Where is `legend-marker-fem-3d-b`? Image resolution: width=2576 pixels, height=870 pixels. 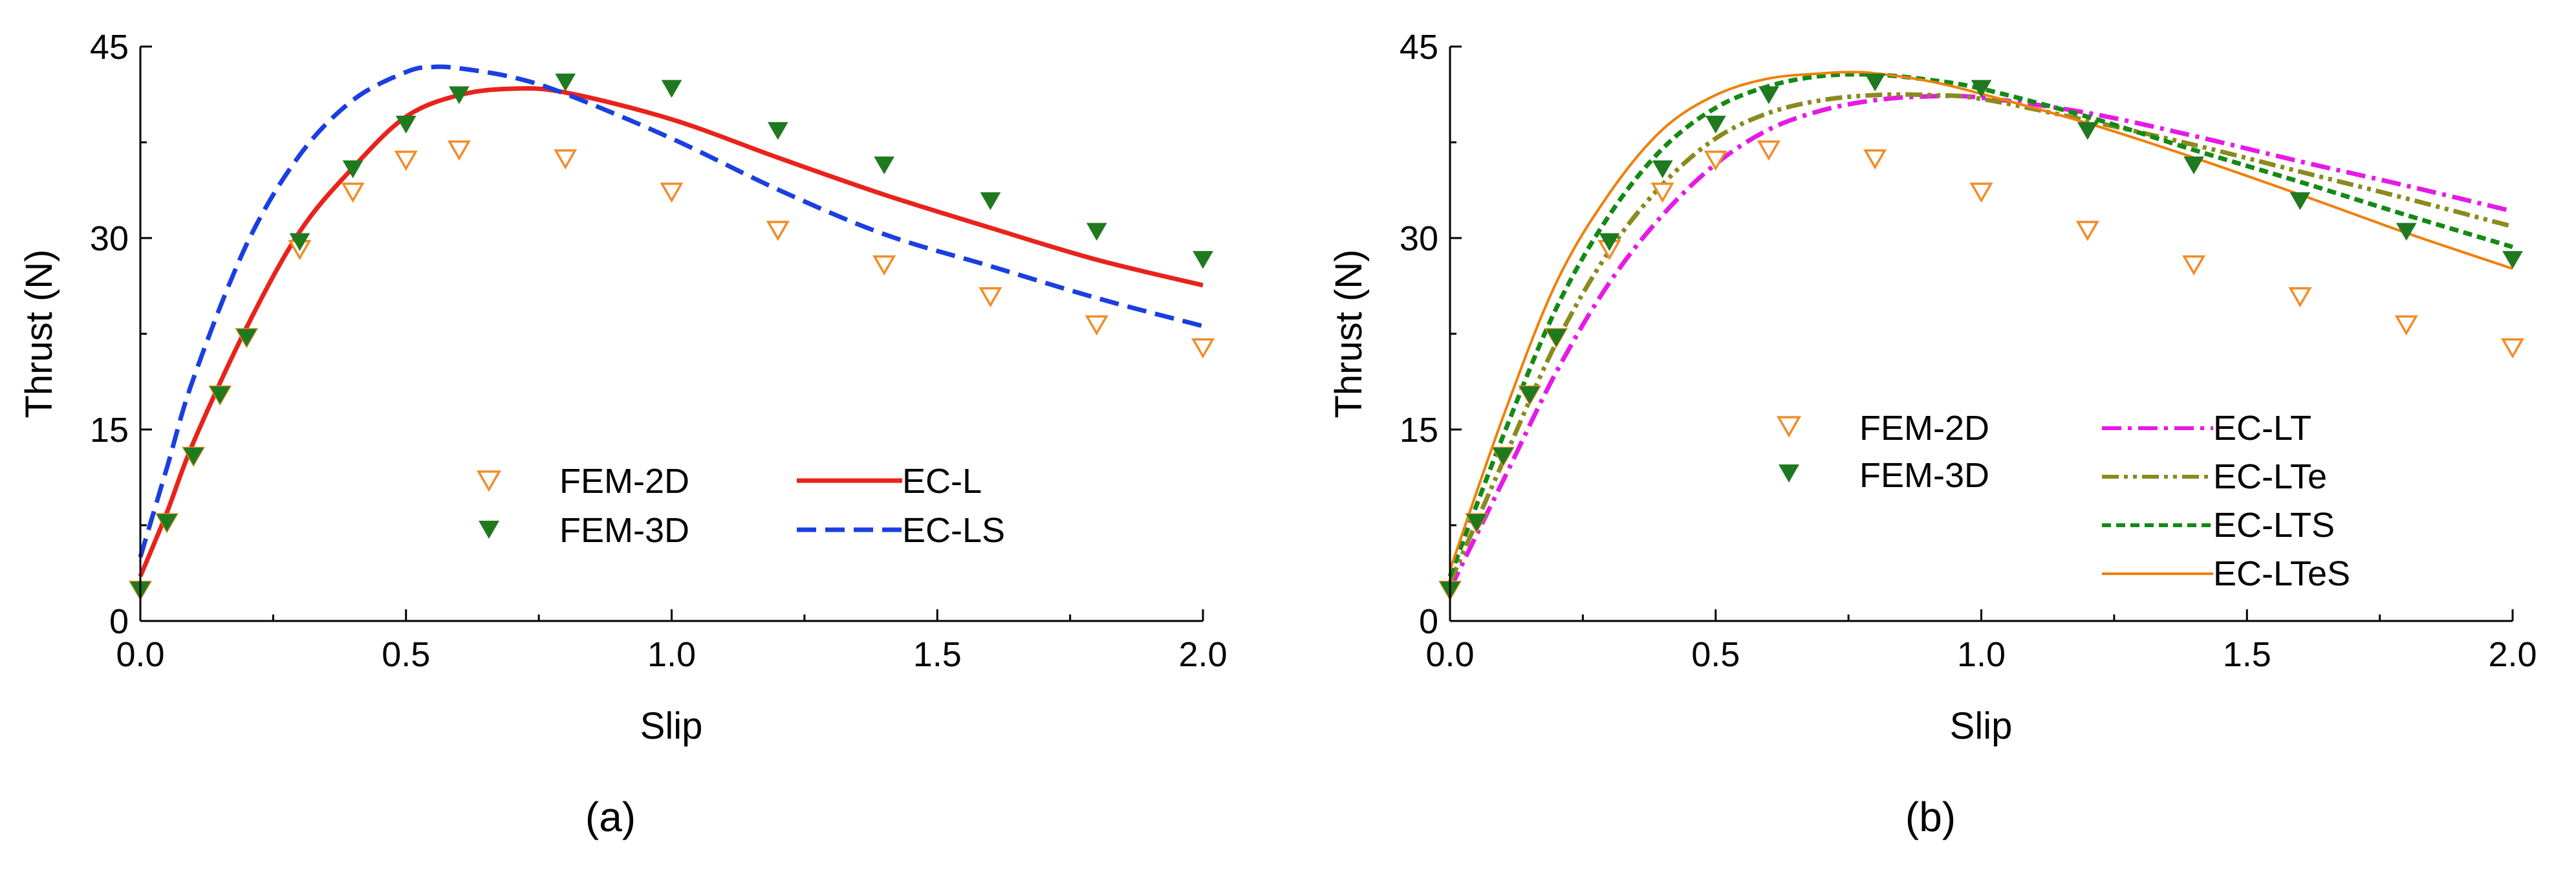 legend-marker-fem-3d-b is located at coordinates (1789, 473).